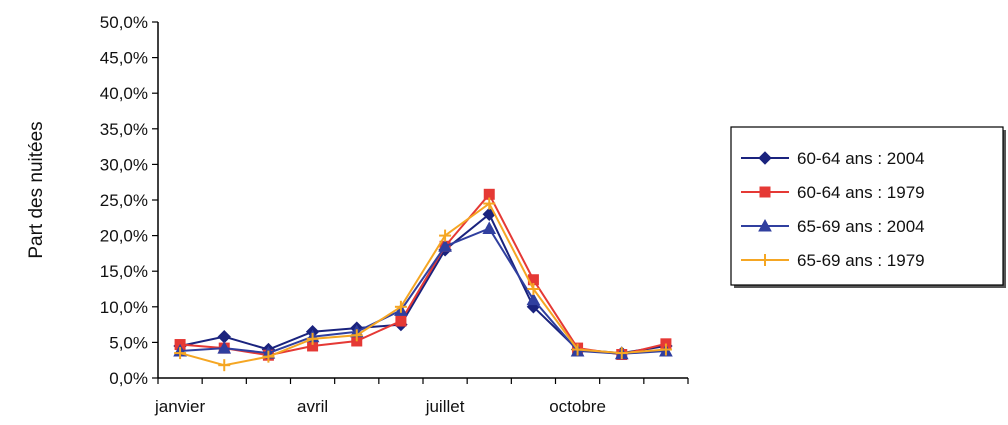  What do you see at coordinates (124, 271) in the screenshot?
I see `y-tick-label: 15,0%` at bounding box center [124, 271].